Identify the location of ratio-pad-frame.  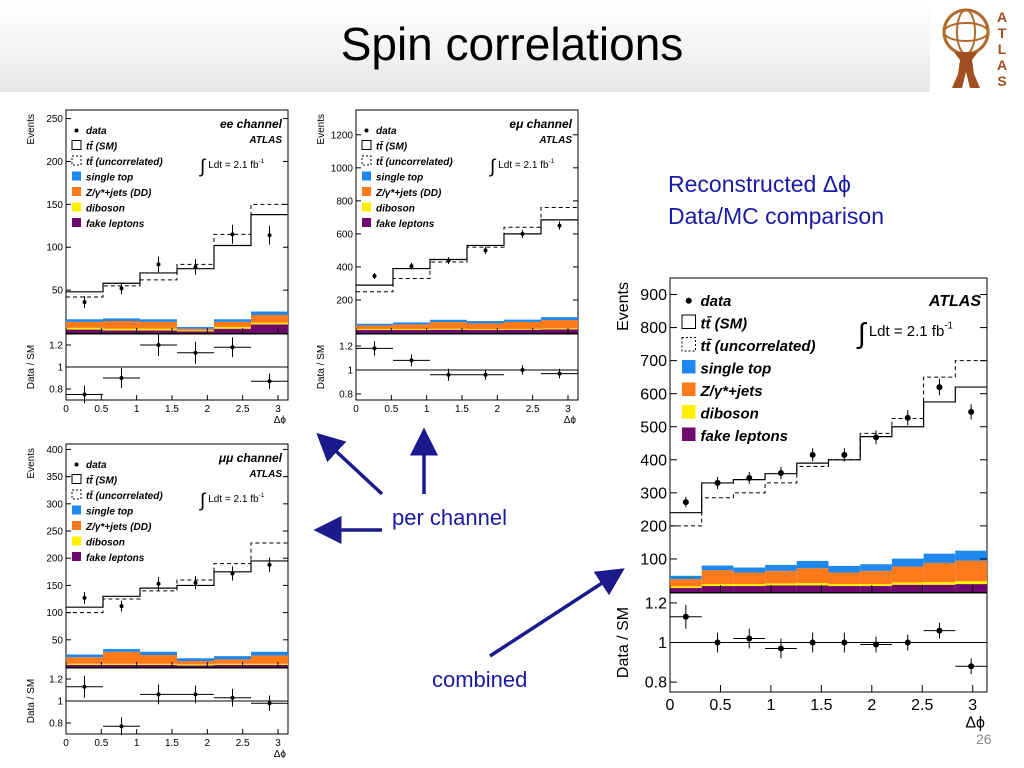
(467, 367).